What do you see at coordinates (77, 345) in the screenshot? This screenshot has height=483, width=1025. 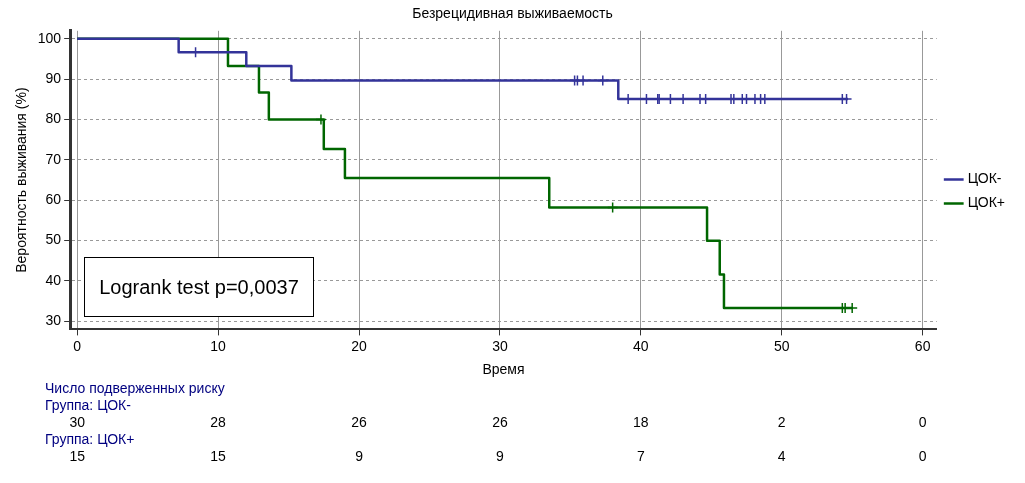 I see `x-tick-label: 0` at bounding box center [77, 345].